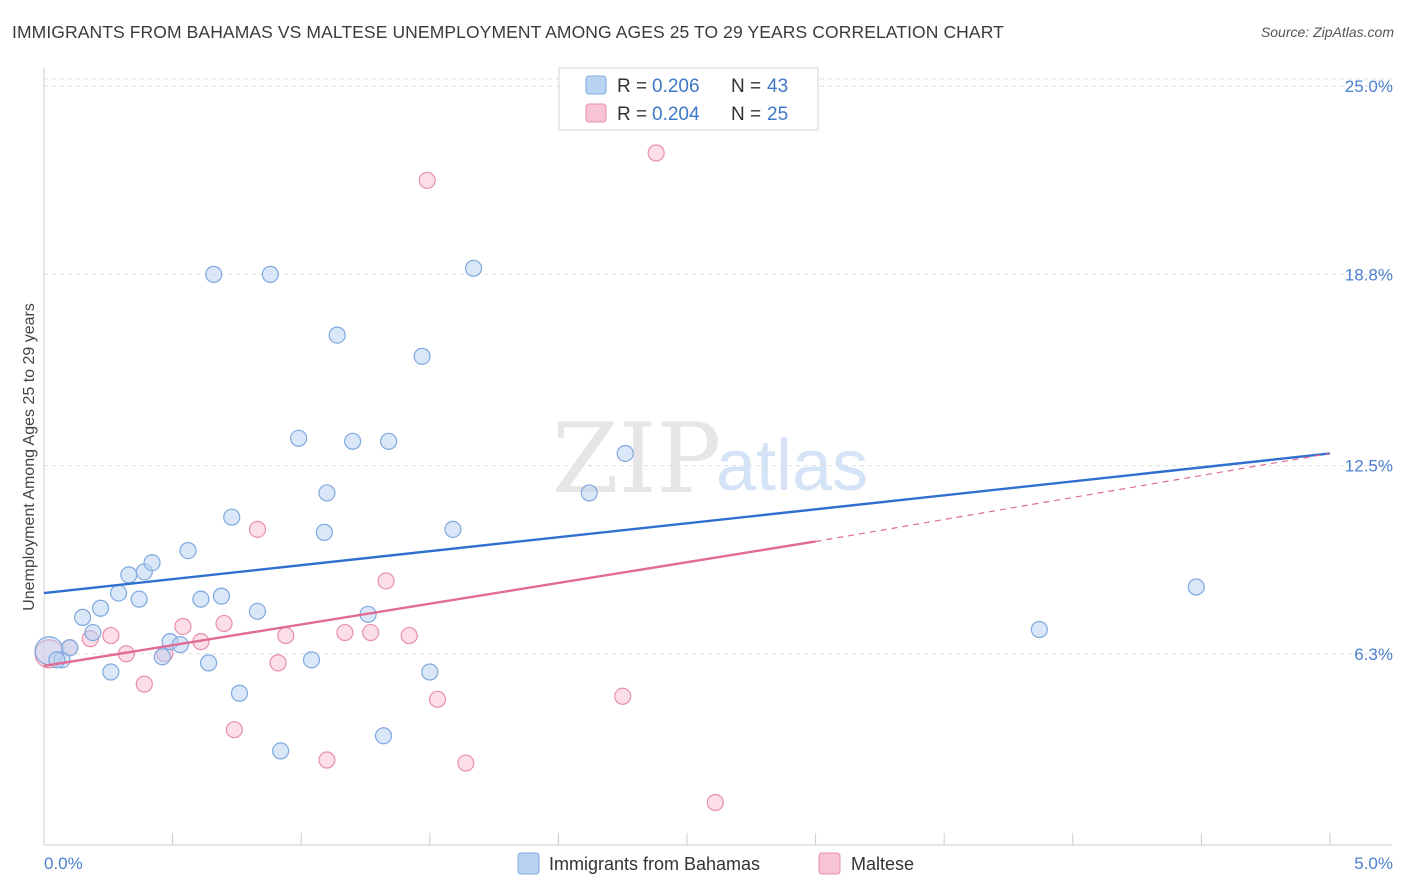 This screenshot has width=1406, height=892. I want to click on series-legend: Immigrants from Bahamas Maltese, so click(715, 863).